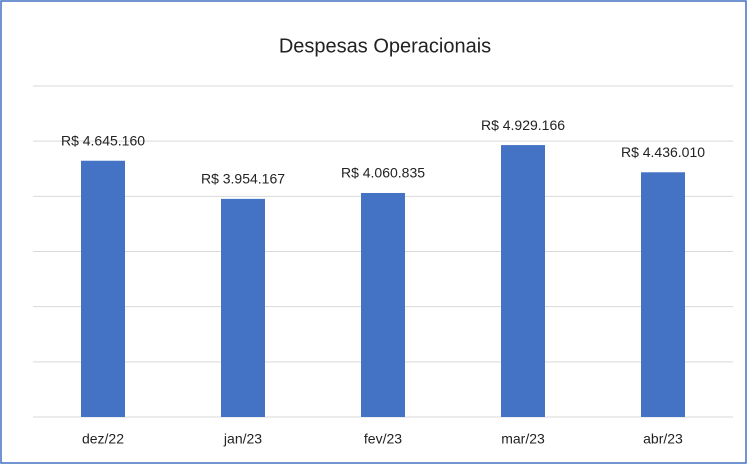  I want to click on chart-title: Despesas Operacionais, so click(385, 46).